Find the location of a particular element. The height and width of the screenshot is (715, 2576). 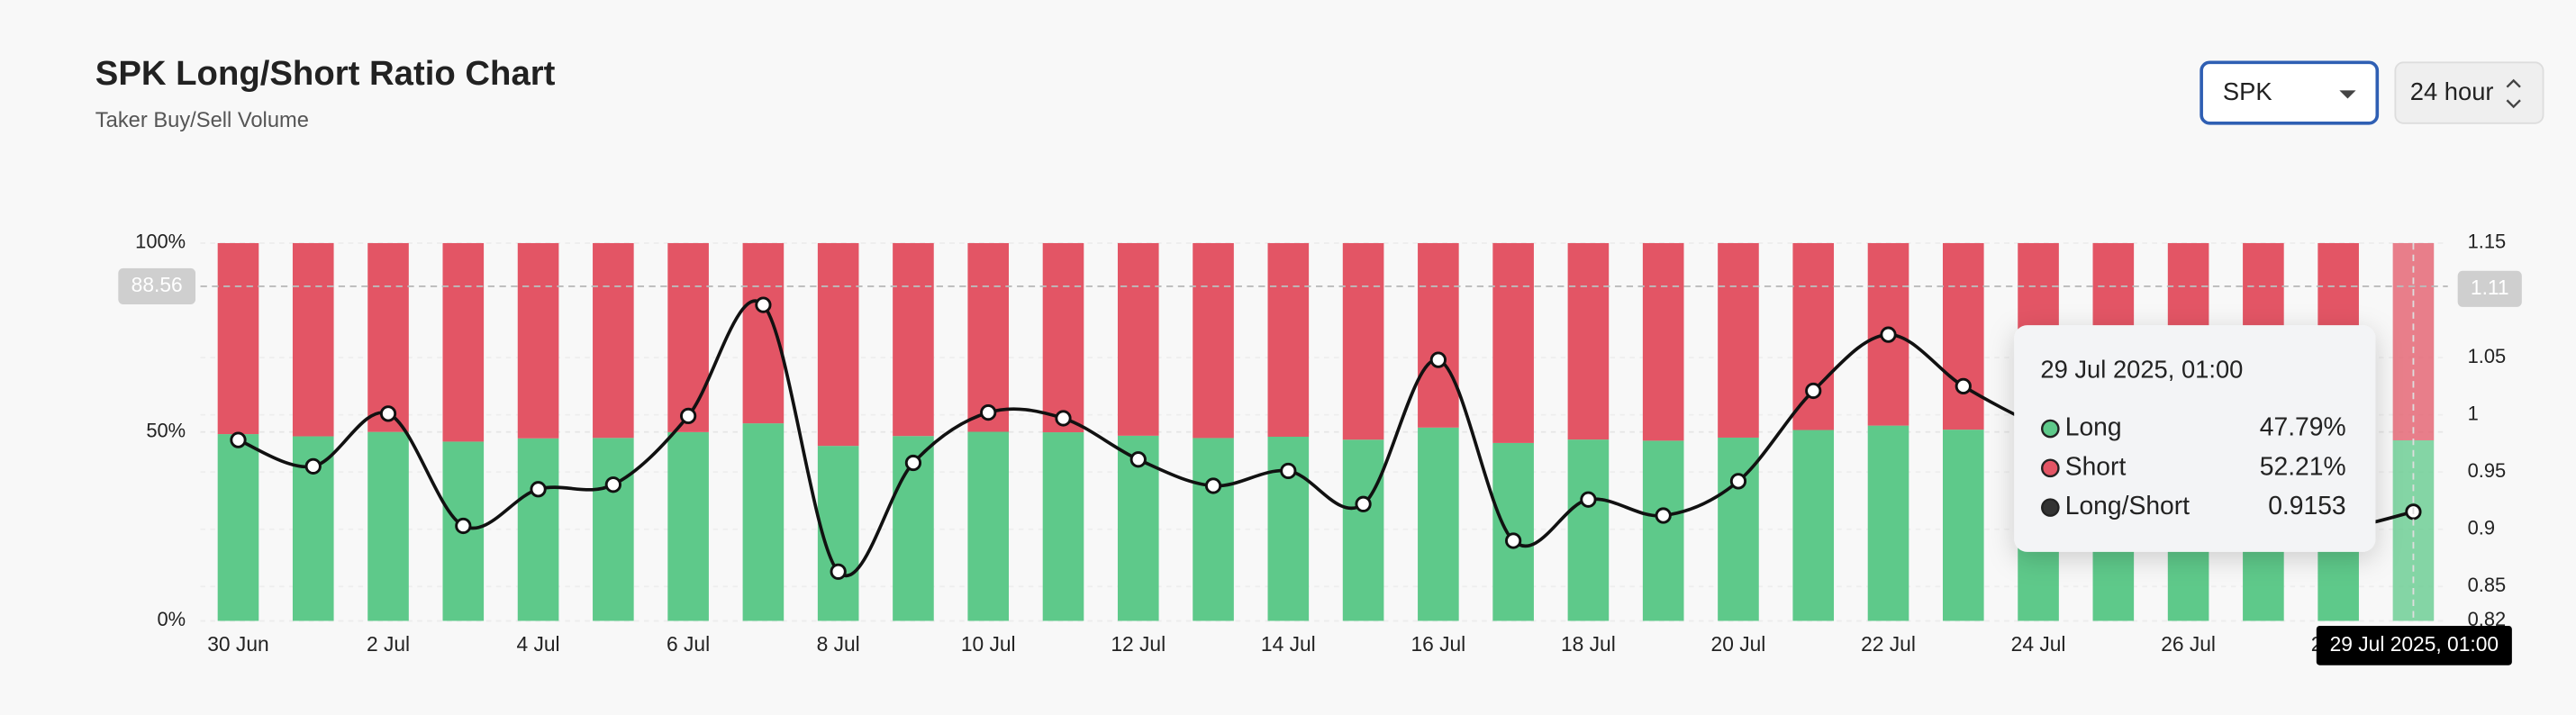

x-tick-label: 14 Jul is located at coordinates (1288, 644).